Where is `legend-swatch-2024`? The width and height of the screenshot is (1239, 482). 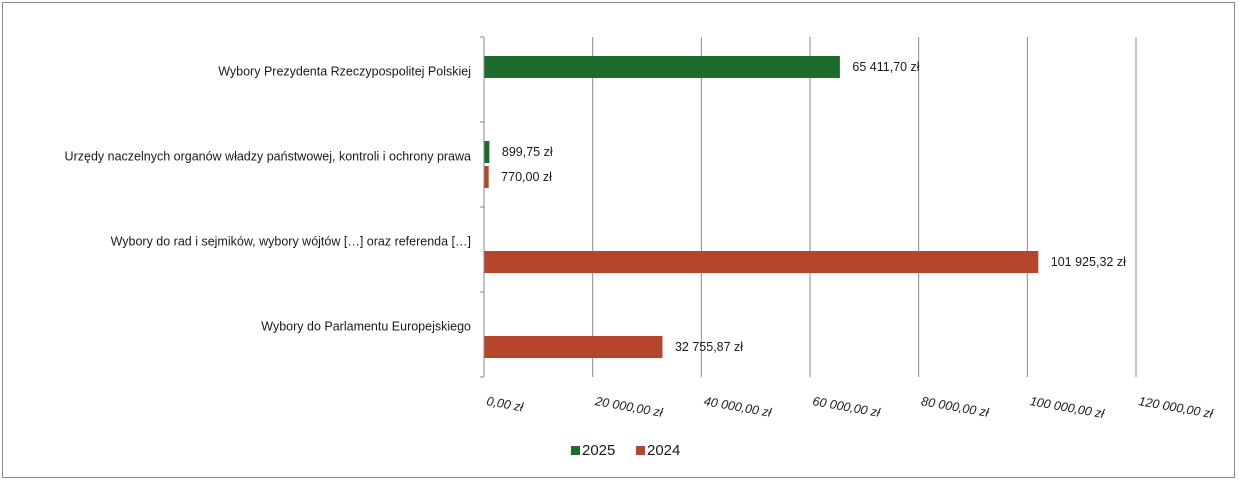
legend-swatch-2024 is located at coordinates (640, 450).